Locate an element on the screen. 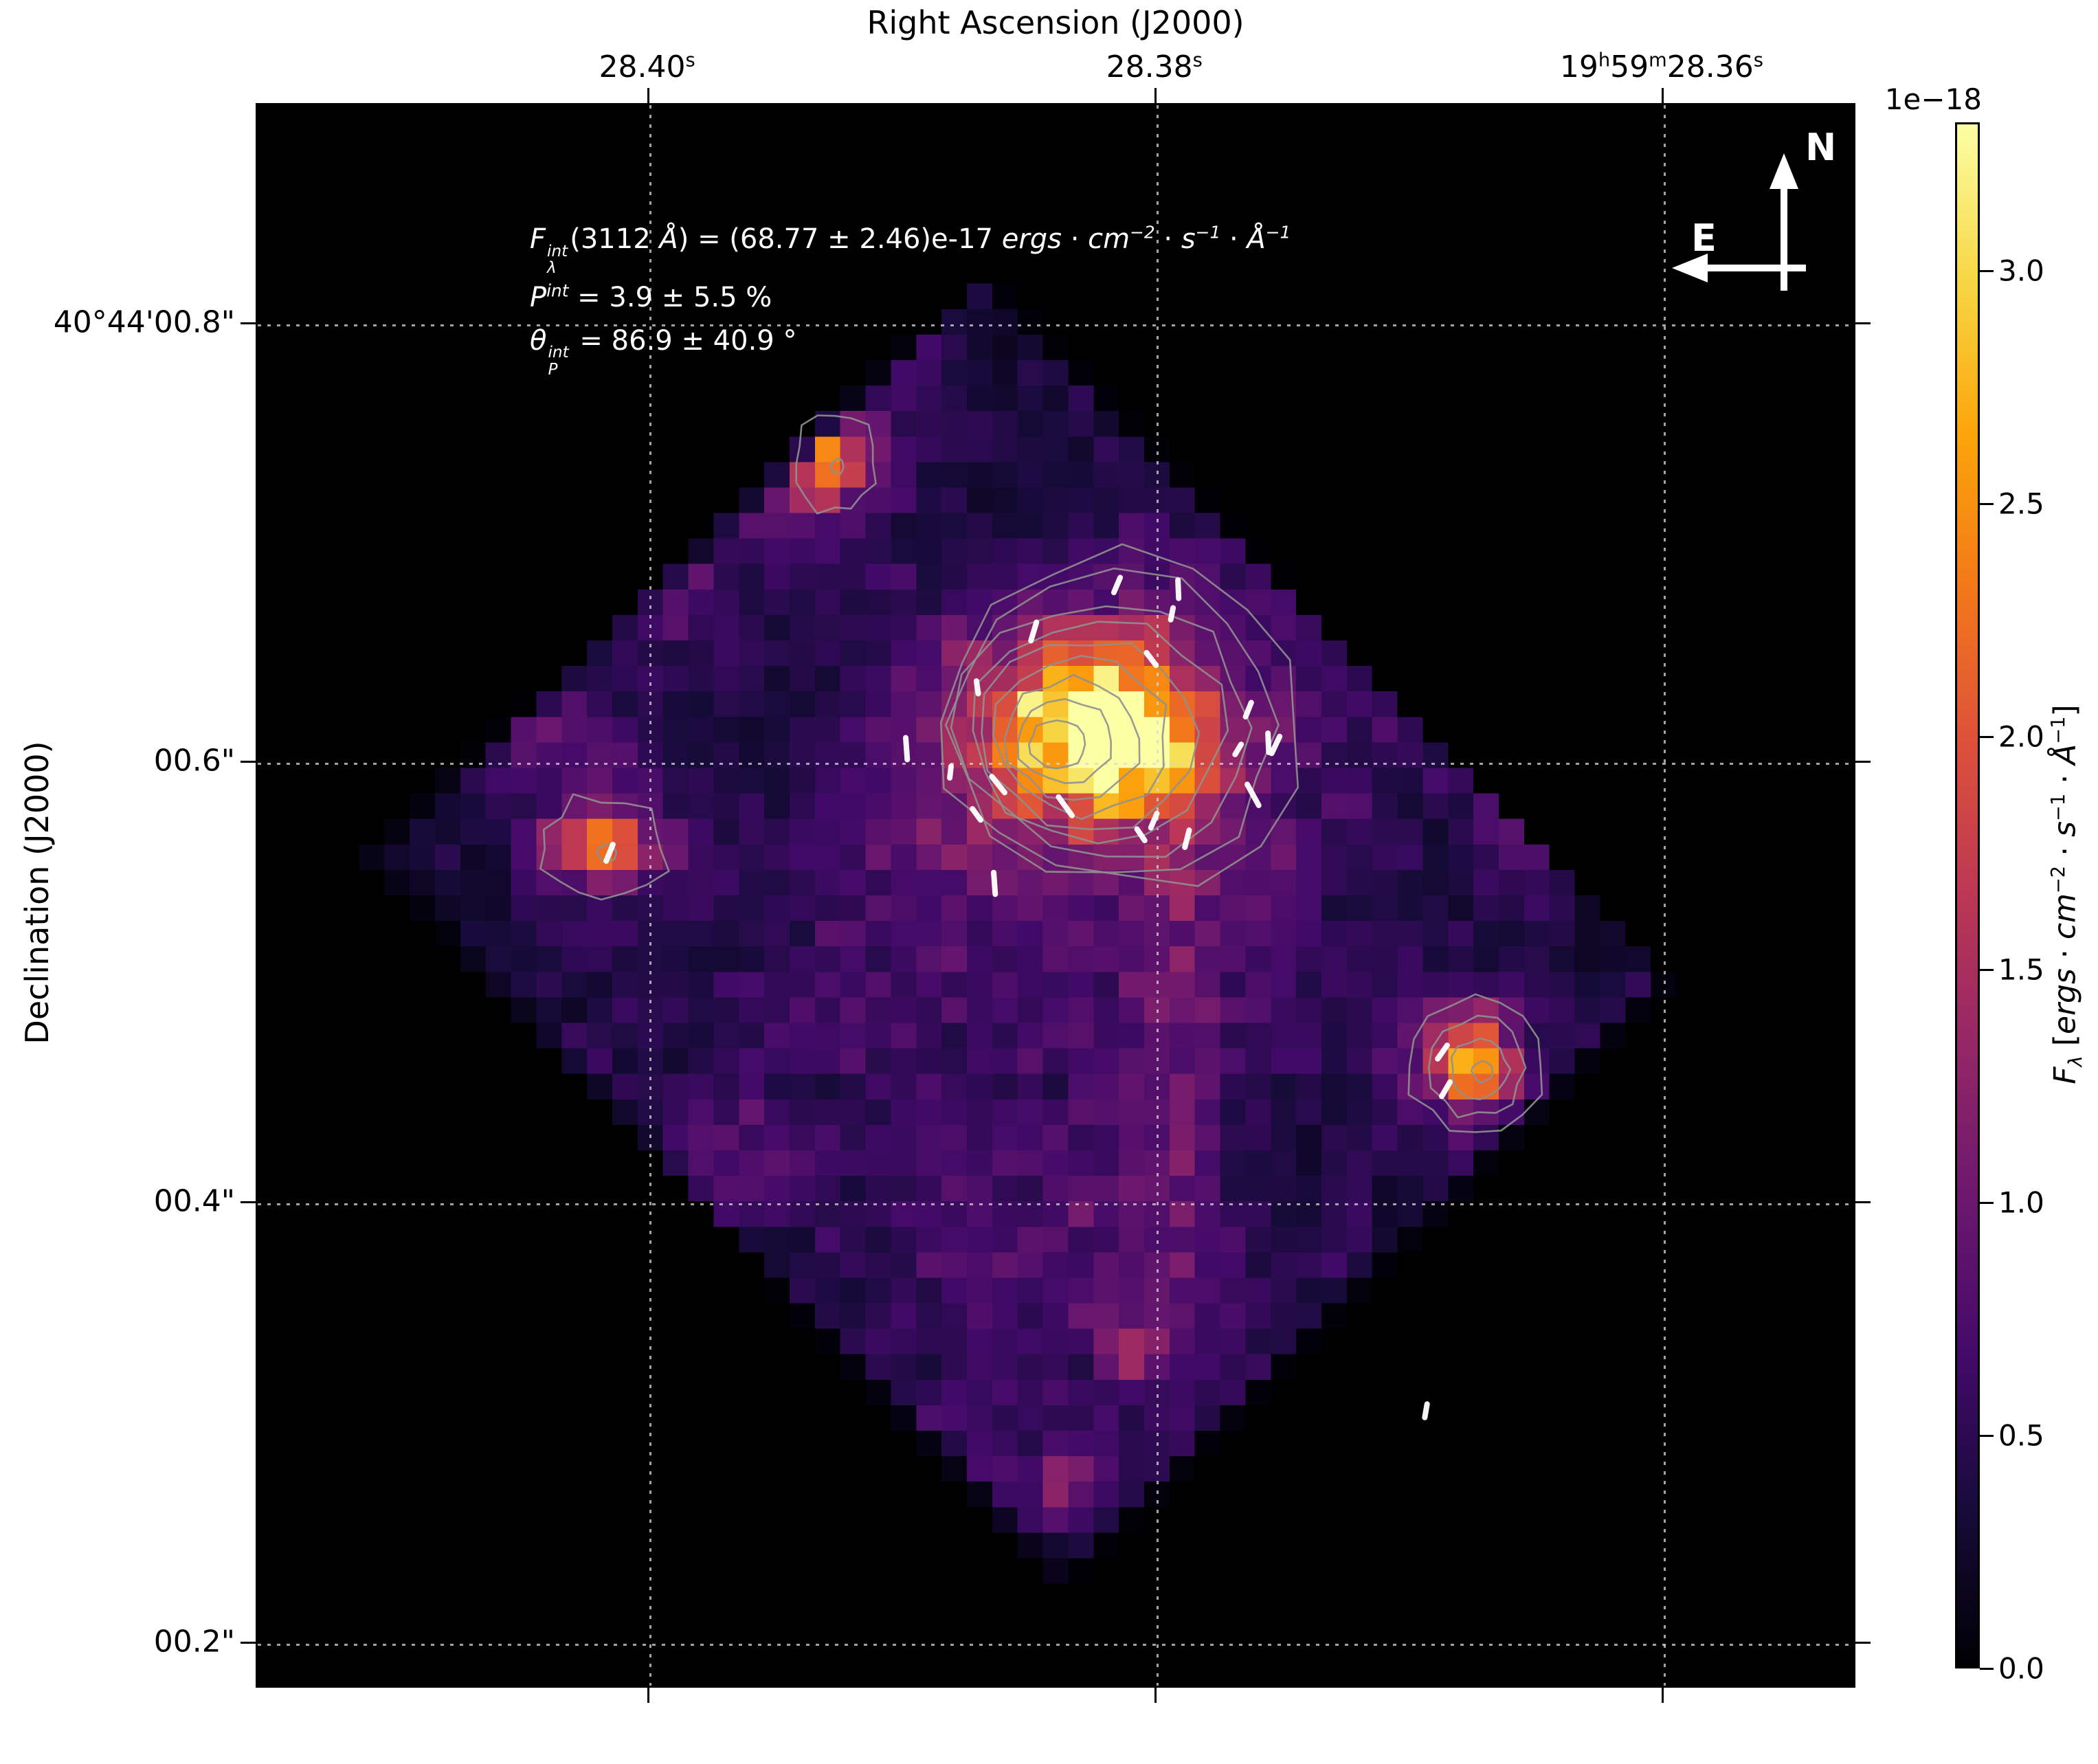 The width and height of the screenshot is (2098, 1764). ra-tick-label: 28.40s is located at coordinates (647, 67).